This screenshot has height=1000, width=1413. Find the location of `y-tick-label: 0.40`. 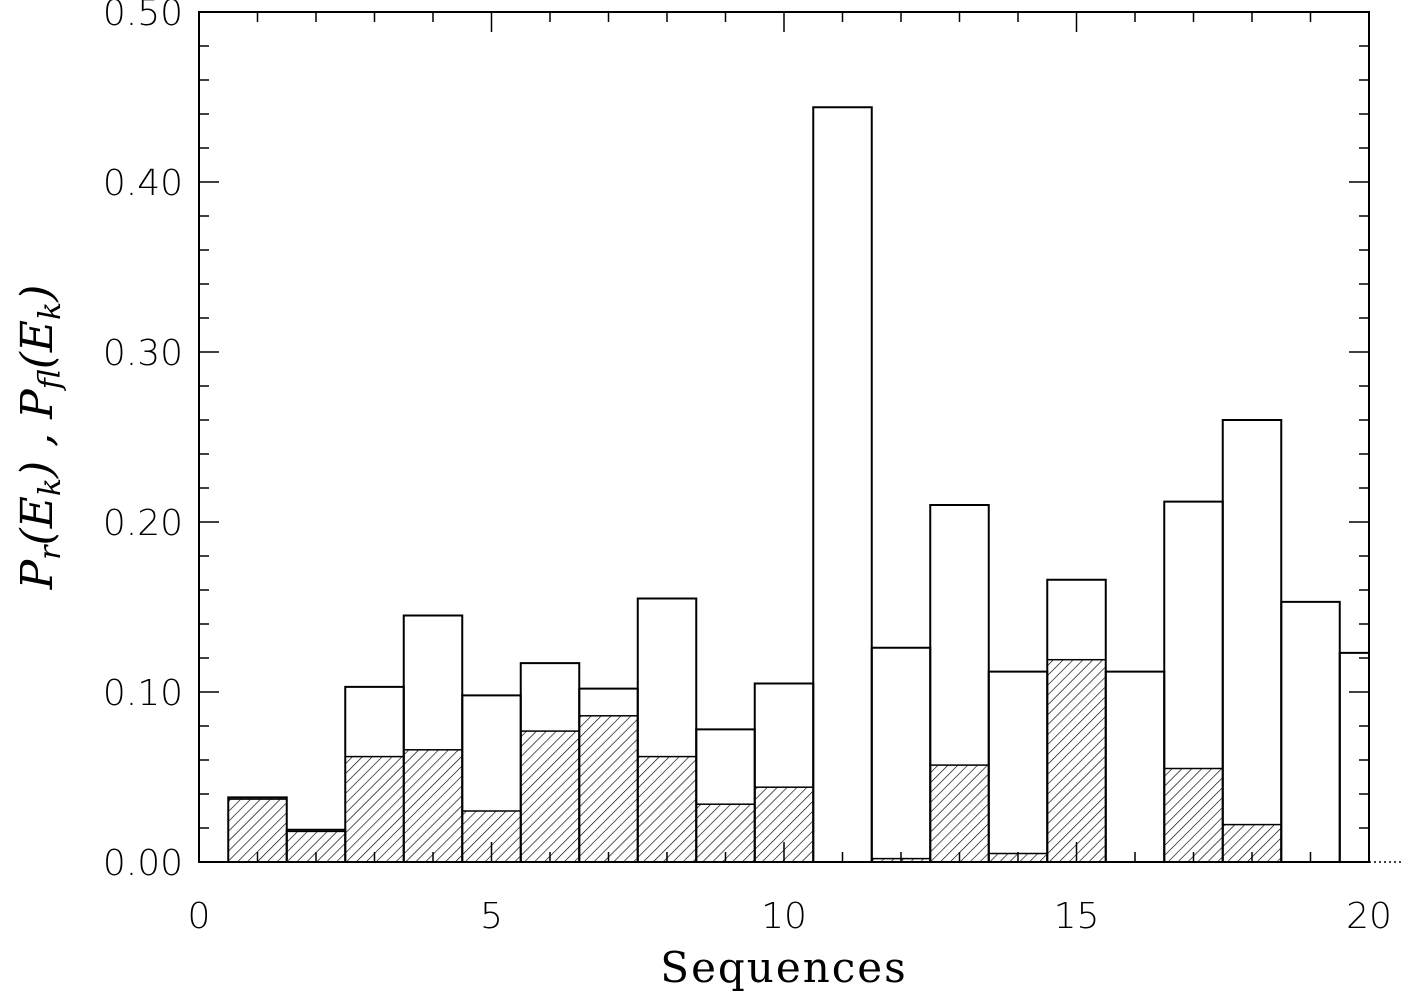

y-tick-label: 0.40 is located at coordinates (143, 183).